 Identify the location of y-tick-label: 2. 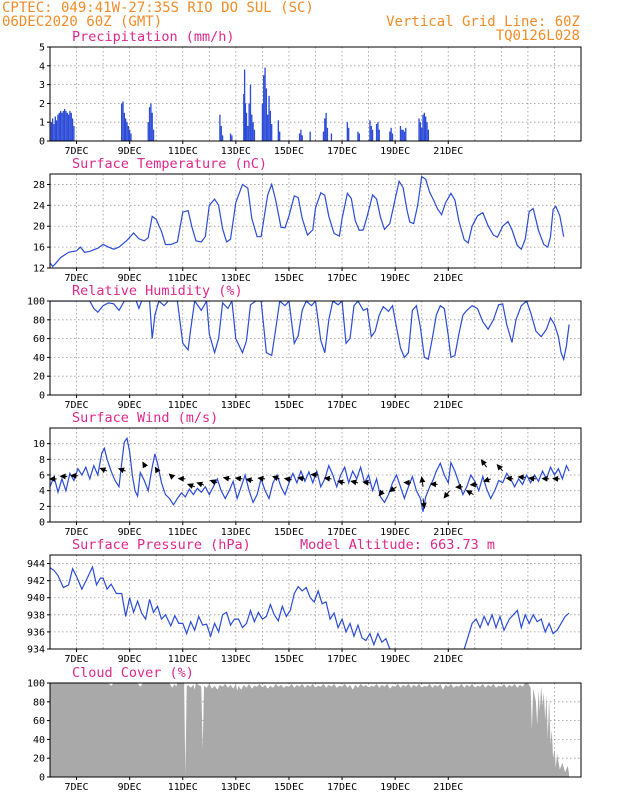
(42, 507).